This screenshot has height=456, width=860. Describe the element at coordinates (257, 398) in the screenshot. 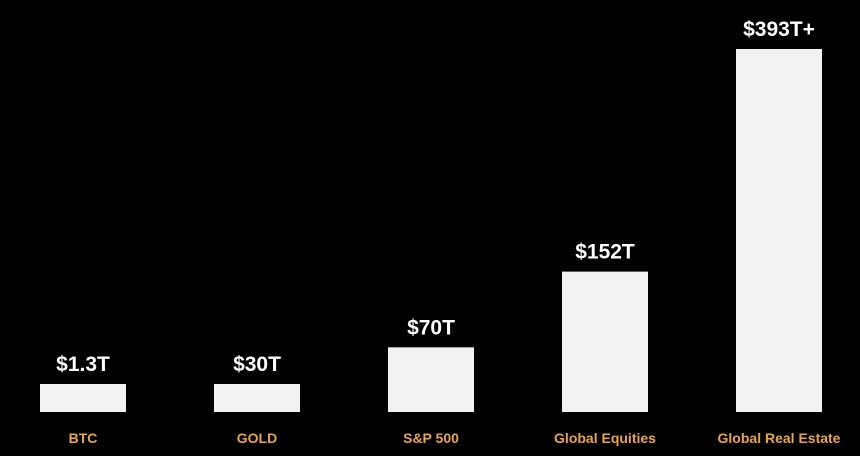

I see `bar-gold` at that location.